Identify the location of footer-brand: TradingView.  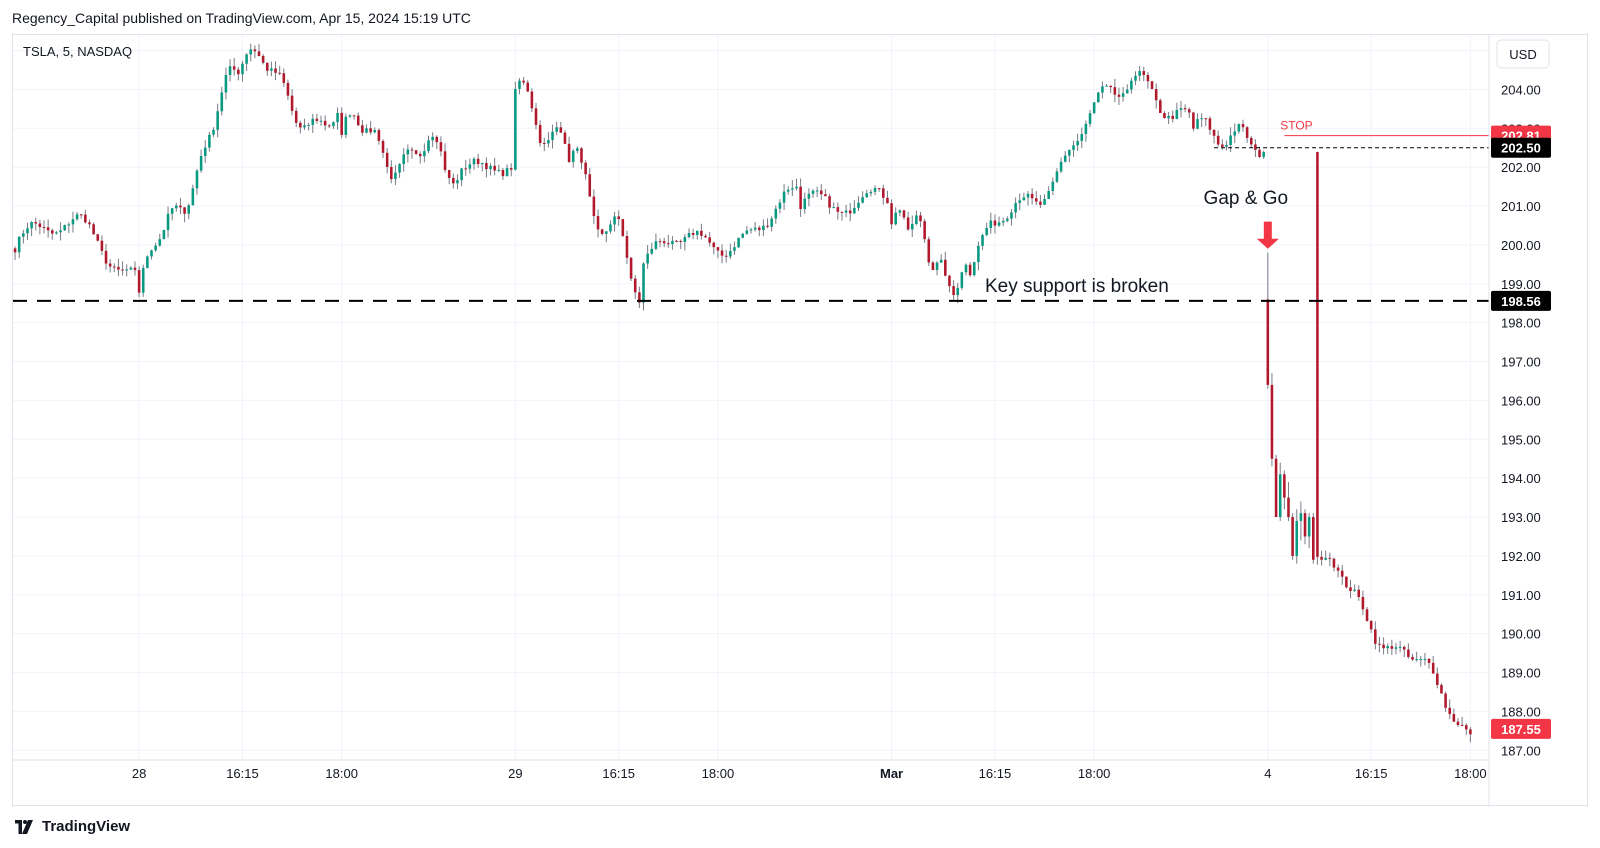
(71, 826).